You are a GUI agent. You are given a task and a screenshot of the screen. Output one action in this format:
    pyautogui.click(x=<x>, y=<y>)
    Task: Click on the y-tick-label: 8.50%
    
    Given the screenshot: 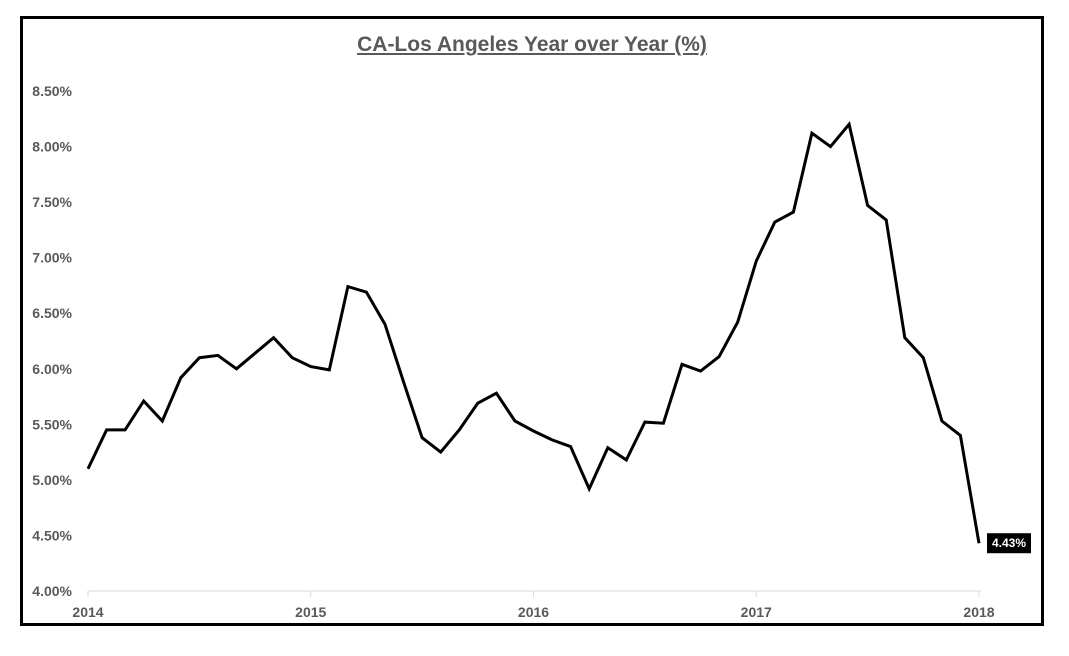 What is the action you would take?
    pyautogui.click(x=52, y=91)
    